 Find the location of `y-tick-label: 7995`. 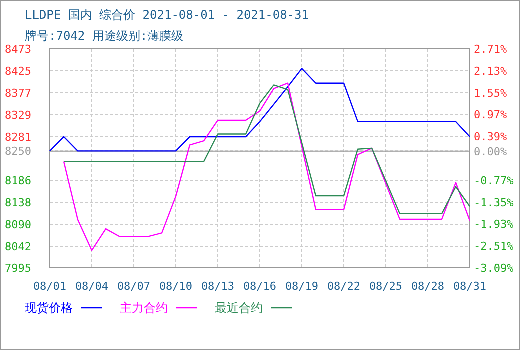

y-tick-label: 7995 is located at coordinates (18, 268).